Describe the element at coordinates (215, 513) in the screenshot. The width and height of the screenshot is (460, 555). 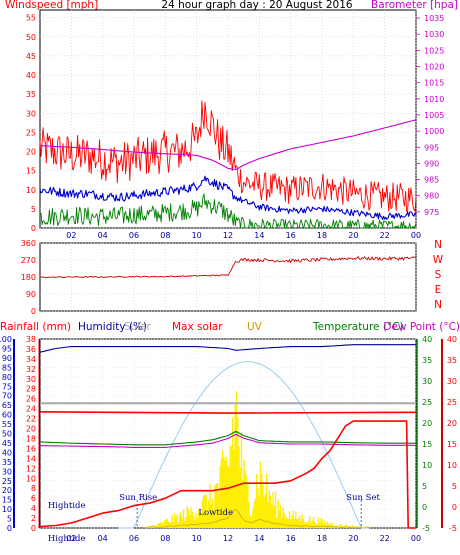
I see `lowtide-label: Lowtide` at that location.